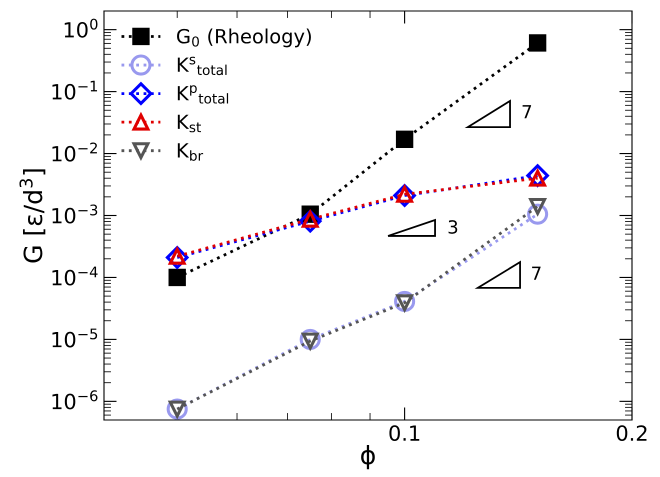 The image size is (660, 477). Describe the element at coordinates (75, 214) in the screenshot. I see `y-tick-label: 10$^{−3}$` at that location.